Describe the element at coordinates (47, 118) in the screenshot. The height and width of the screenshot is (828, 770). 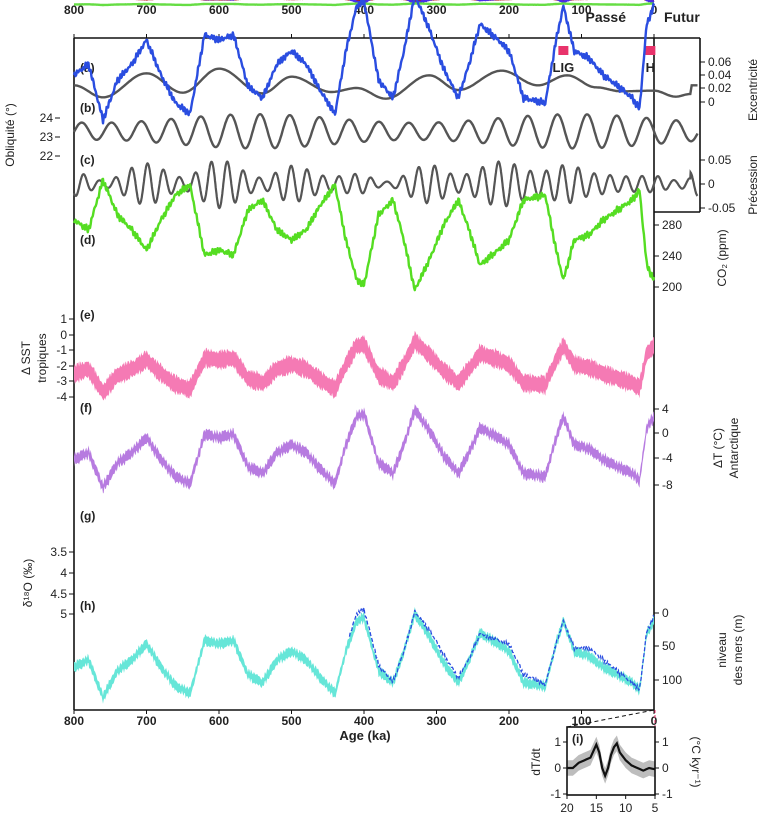
I see `y-tick-label: 24` at that location.